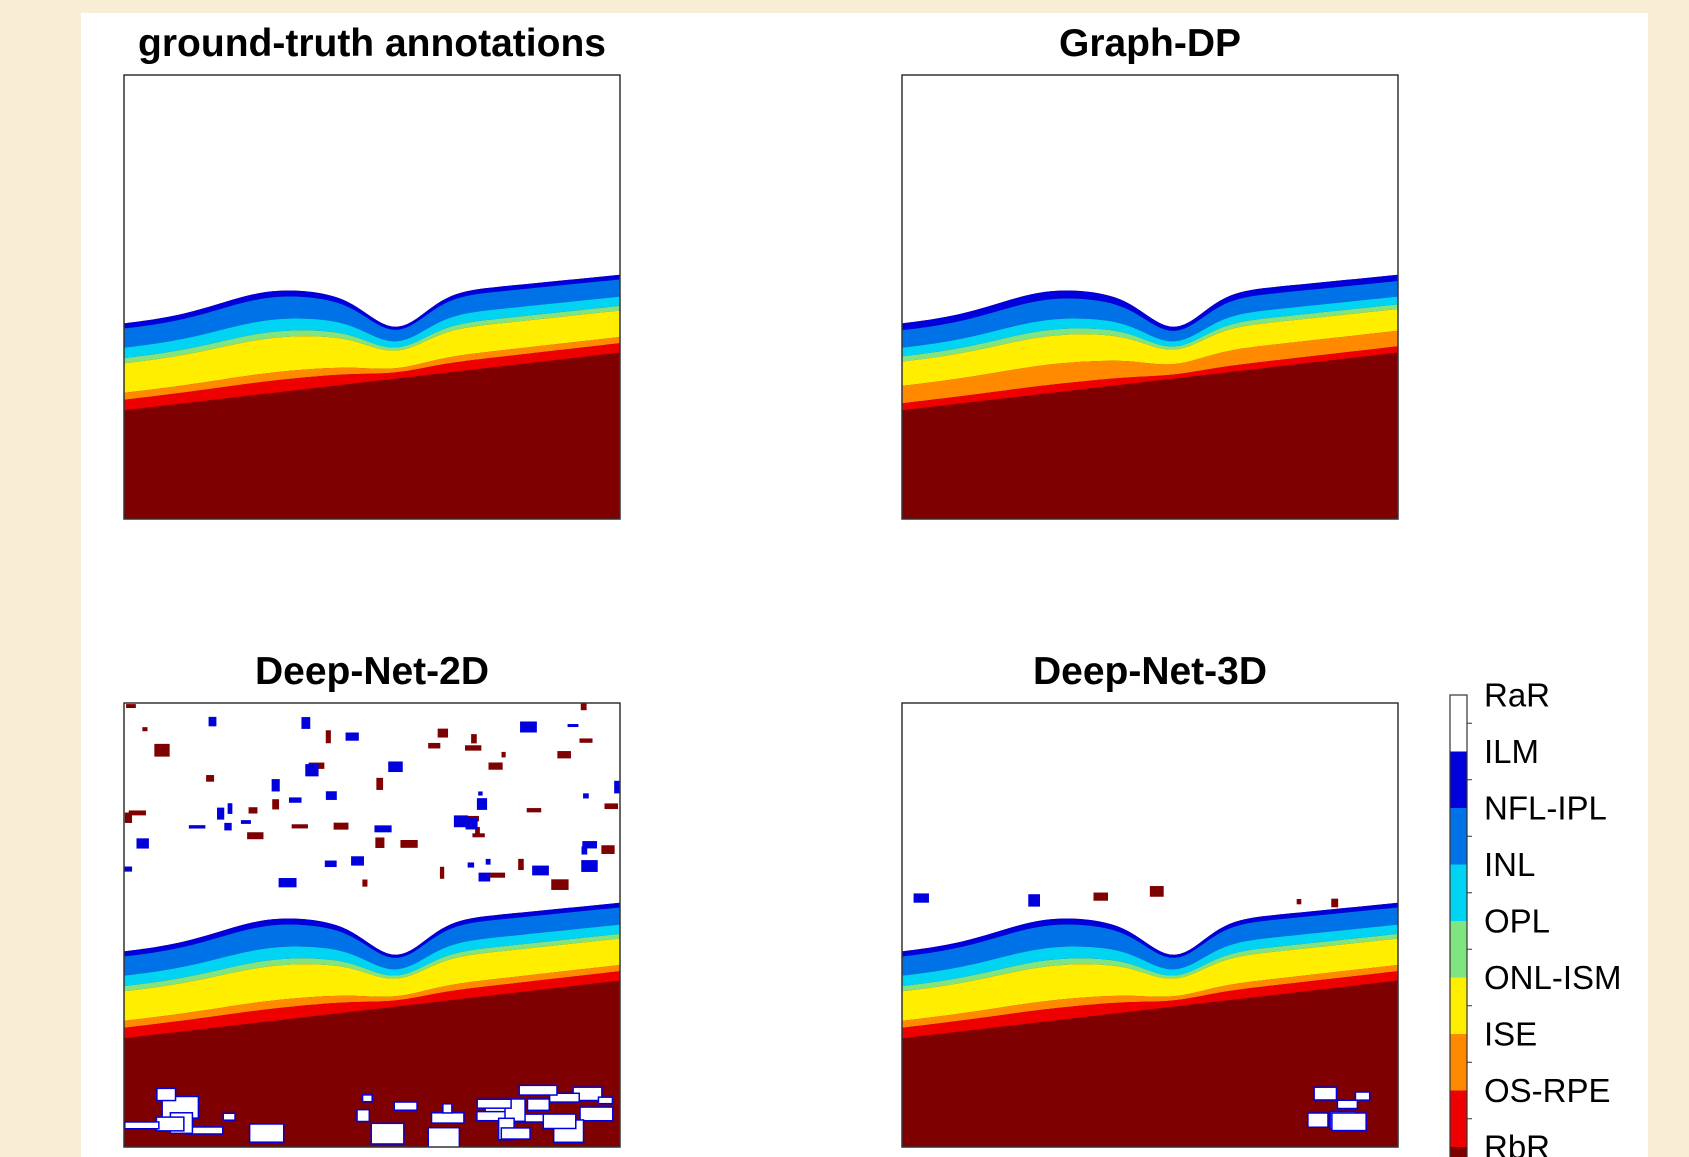  I want to click on colorbar-label: ISE, so click(1510, 1034).